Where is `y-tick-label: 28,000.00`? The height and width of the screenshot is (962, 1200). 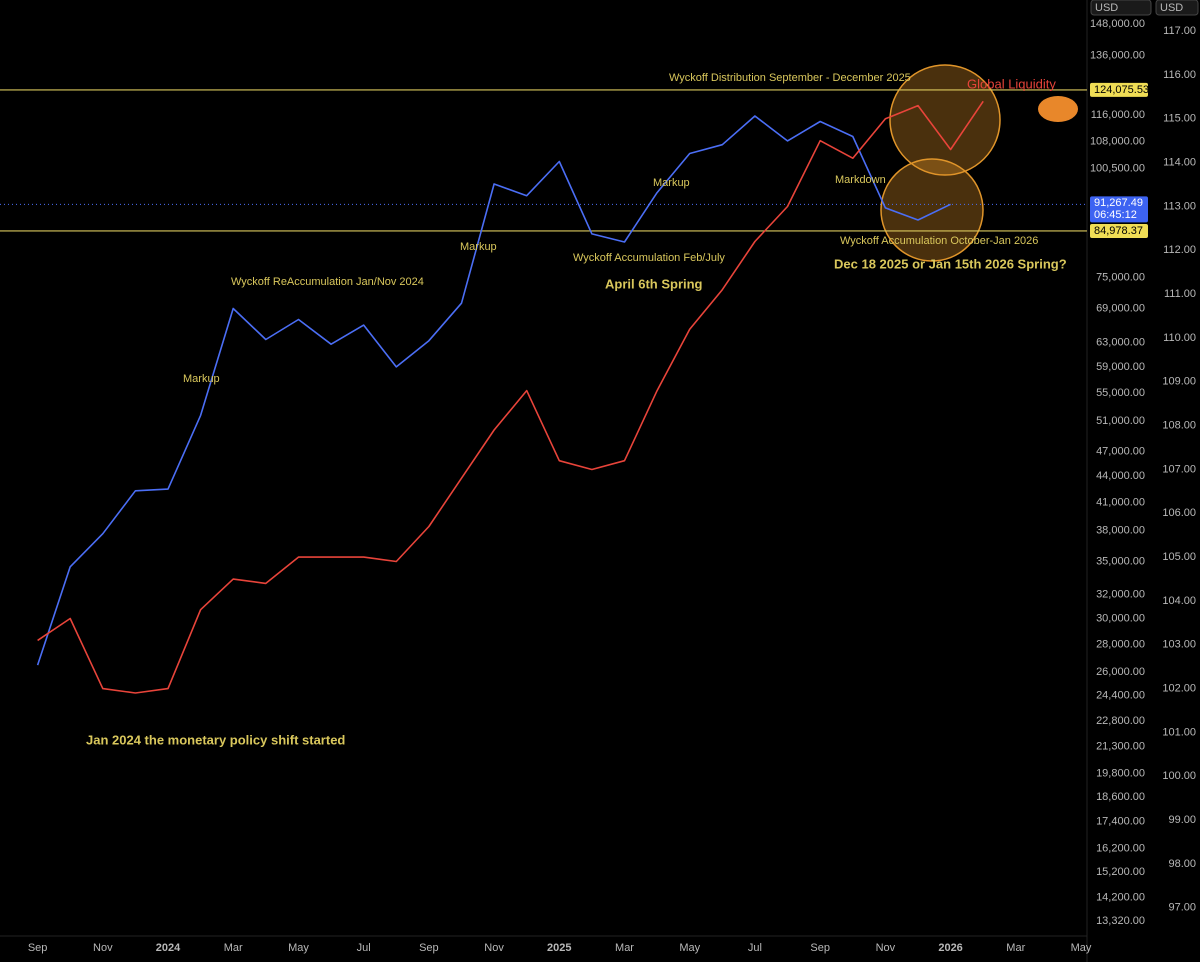 y-tick-label: 28,000.00 is located at coordinates (1120, 644).